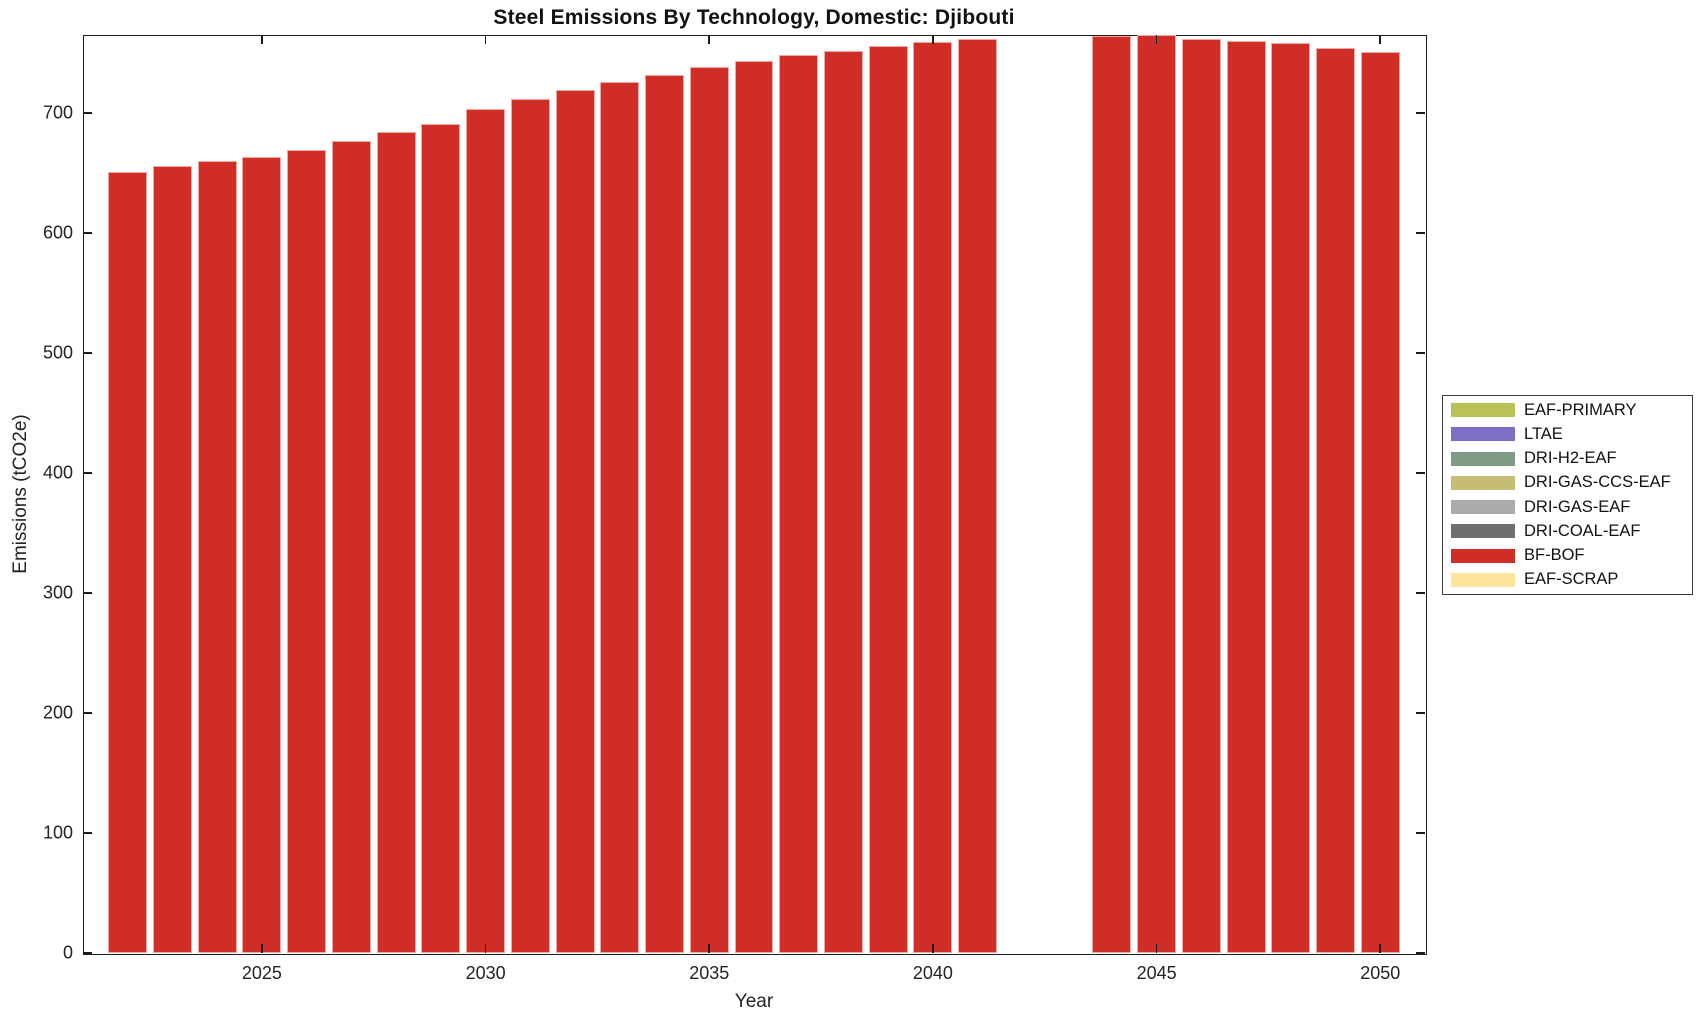 The width and height of the screenshot is (1702, 1021). Describe the element at coordinates (1597, 482) in the screenshot. I see `legend-item-label: DRI-GAS-CCS-EAF` at that location.